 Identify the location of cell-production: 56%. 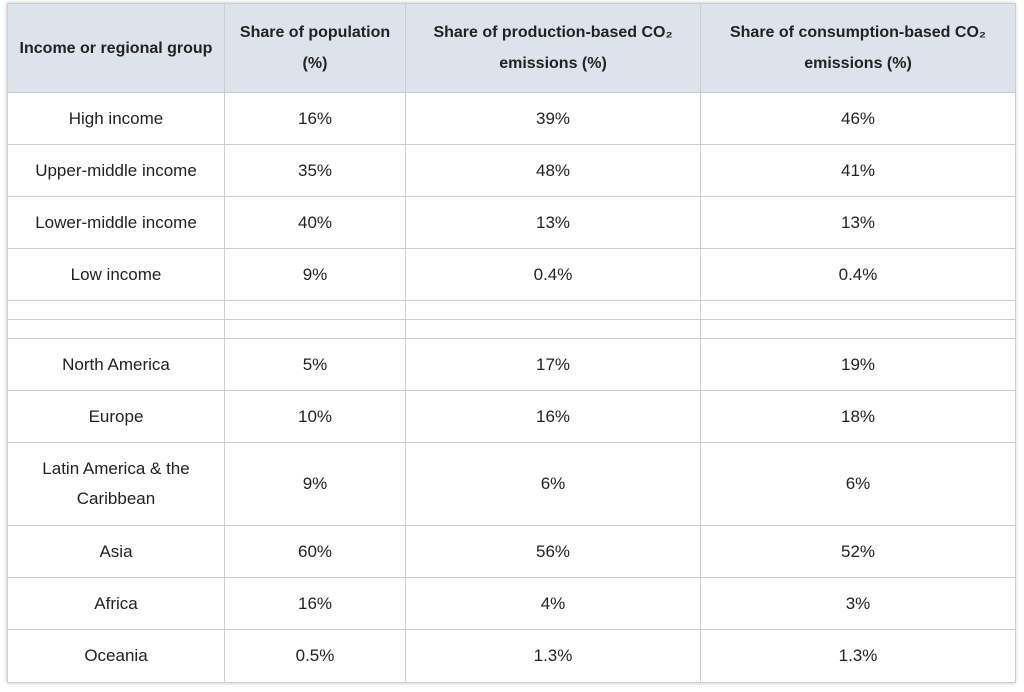
(553, 551).